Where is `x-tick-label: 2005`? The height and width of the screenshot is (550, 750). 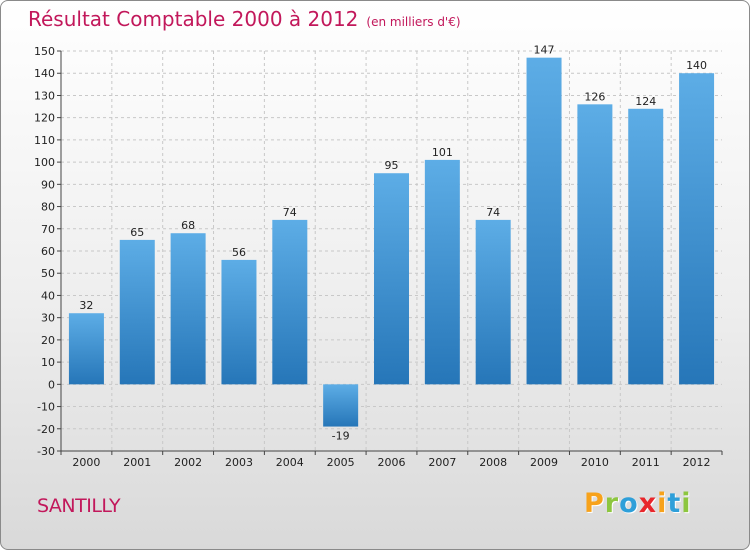
x-tick-label: 2005 is located at coordinates (341, 462).